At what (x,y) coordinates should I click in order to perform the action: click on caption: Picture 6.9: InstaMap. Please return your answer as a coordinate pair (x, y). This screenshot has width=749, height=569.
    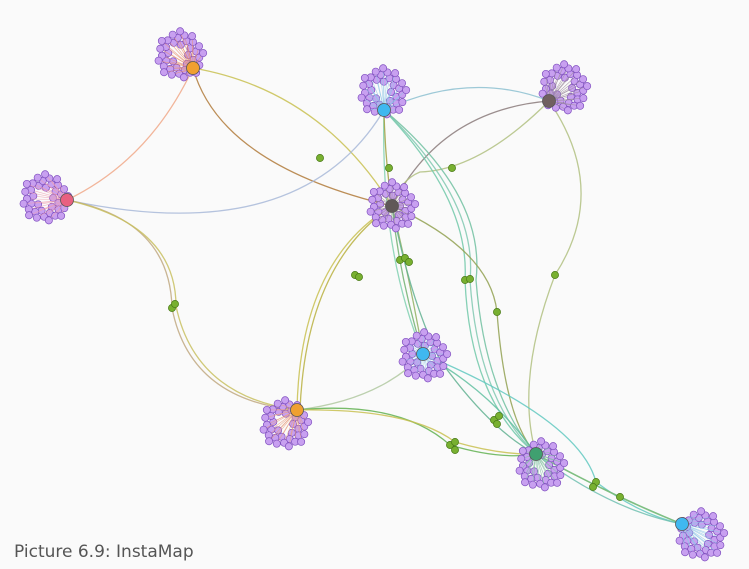
    Looking at the image, I should click on (104, 552).